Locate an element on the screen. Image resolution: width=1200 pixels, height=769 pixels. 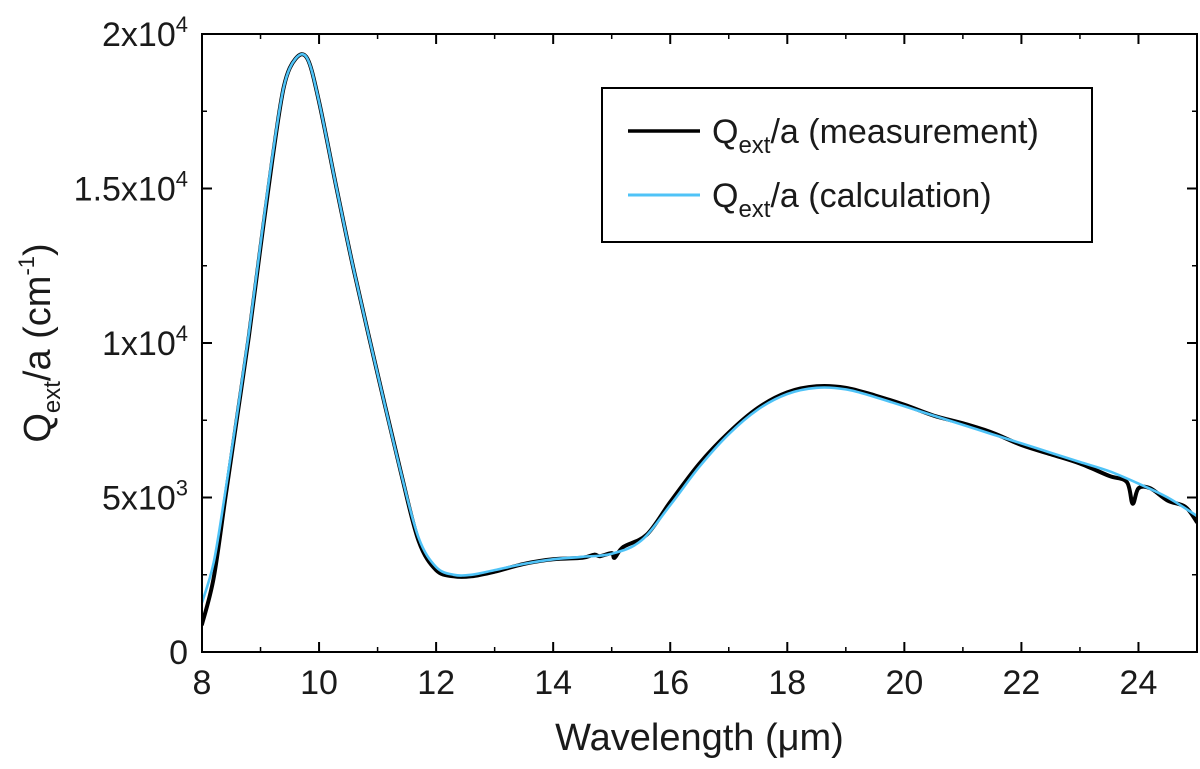
x-tick-label-24: 24 is located at coordinates (1139, 683).